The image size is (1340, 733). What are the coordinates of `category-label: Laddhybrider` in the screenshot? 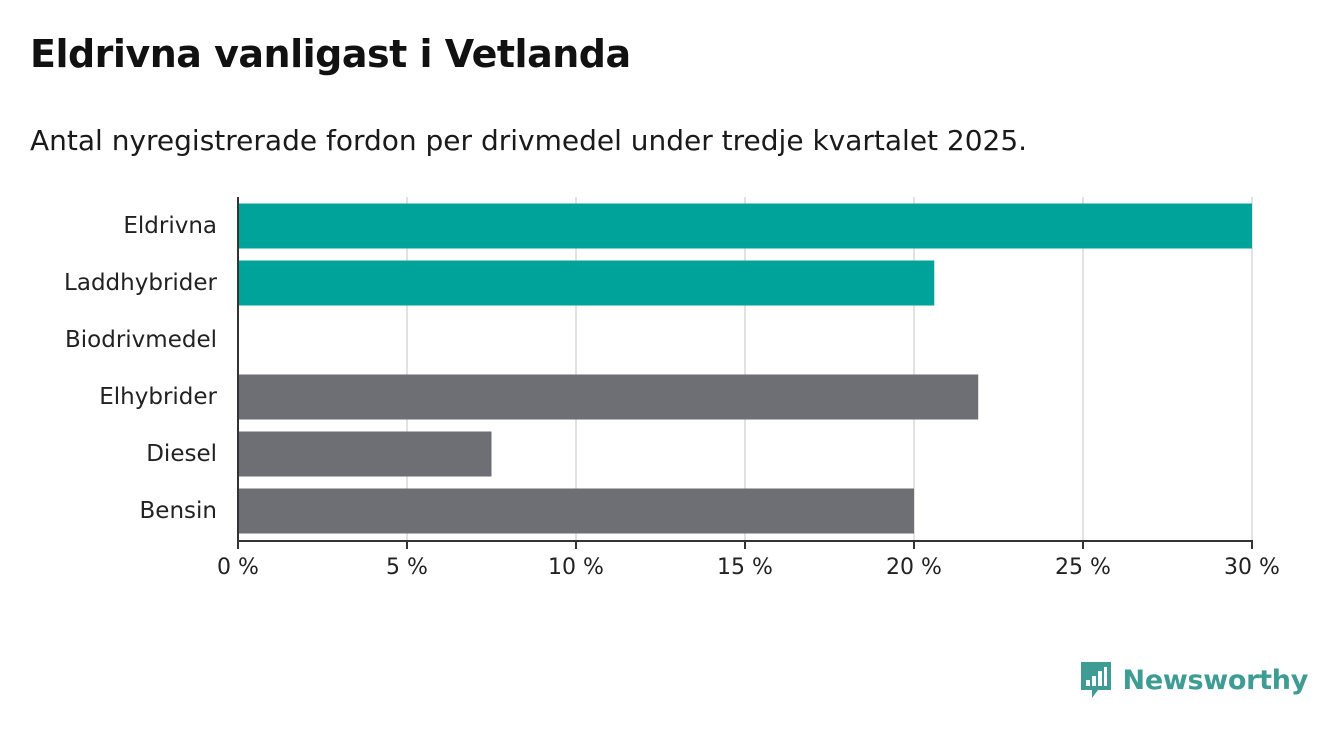 It's located at (140, 283).